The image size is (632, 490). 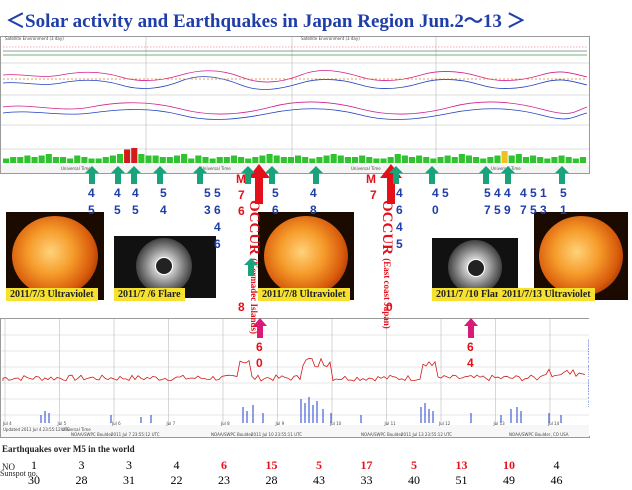 I want to click on flare-image-2-caption: 2011/7 /10 Flare, so click(x=470, y=294).